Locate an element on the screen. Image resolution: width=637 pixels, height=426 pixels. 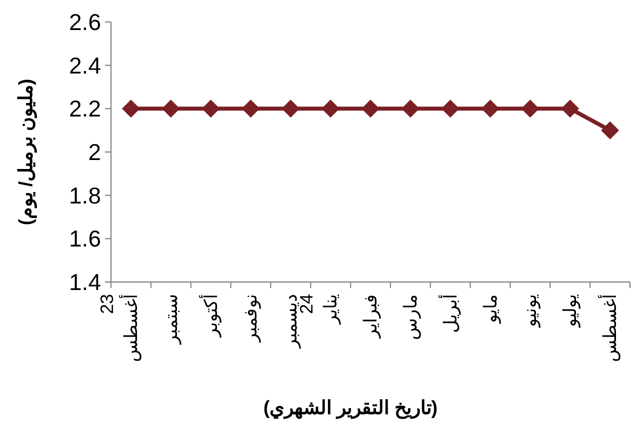
x-tick-label: يوليو is located at coordinates (571, 311).